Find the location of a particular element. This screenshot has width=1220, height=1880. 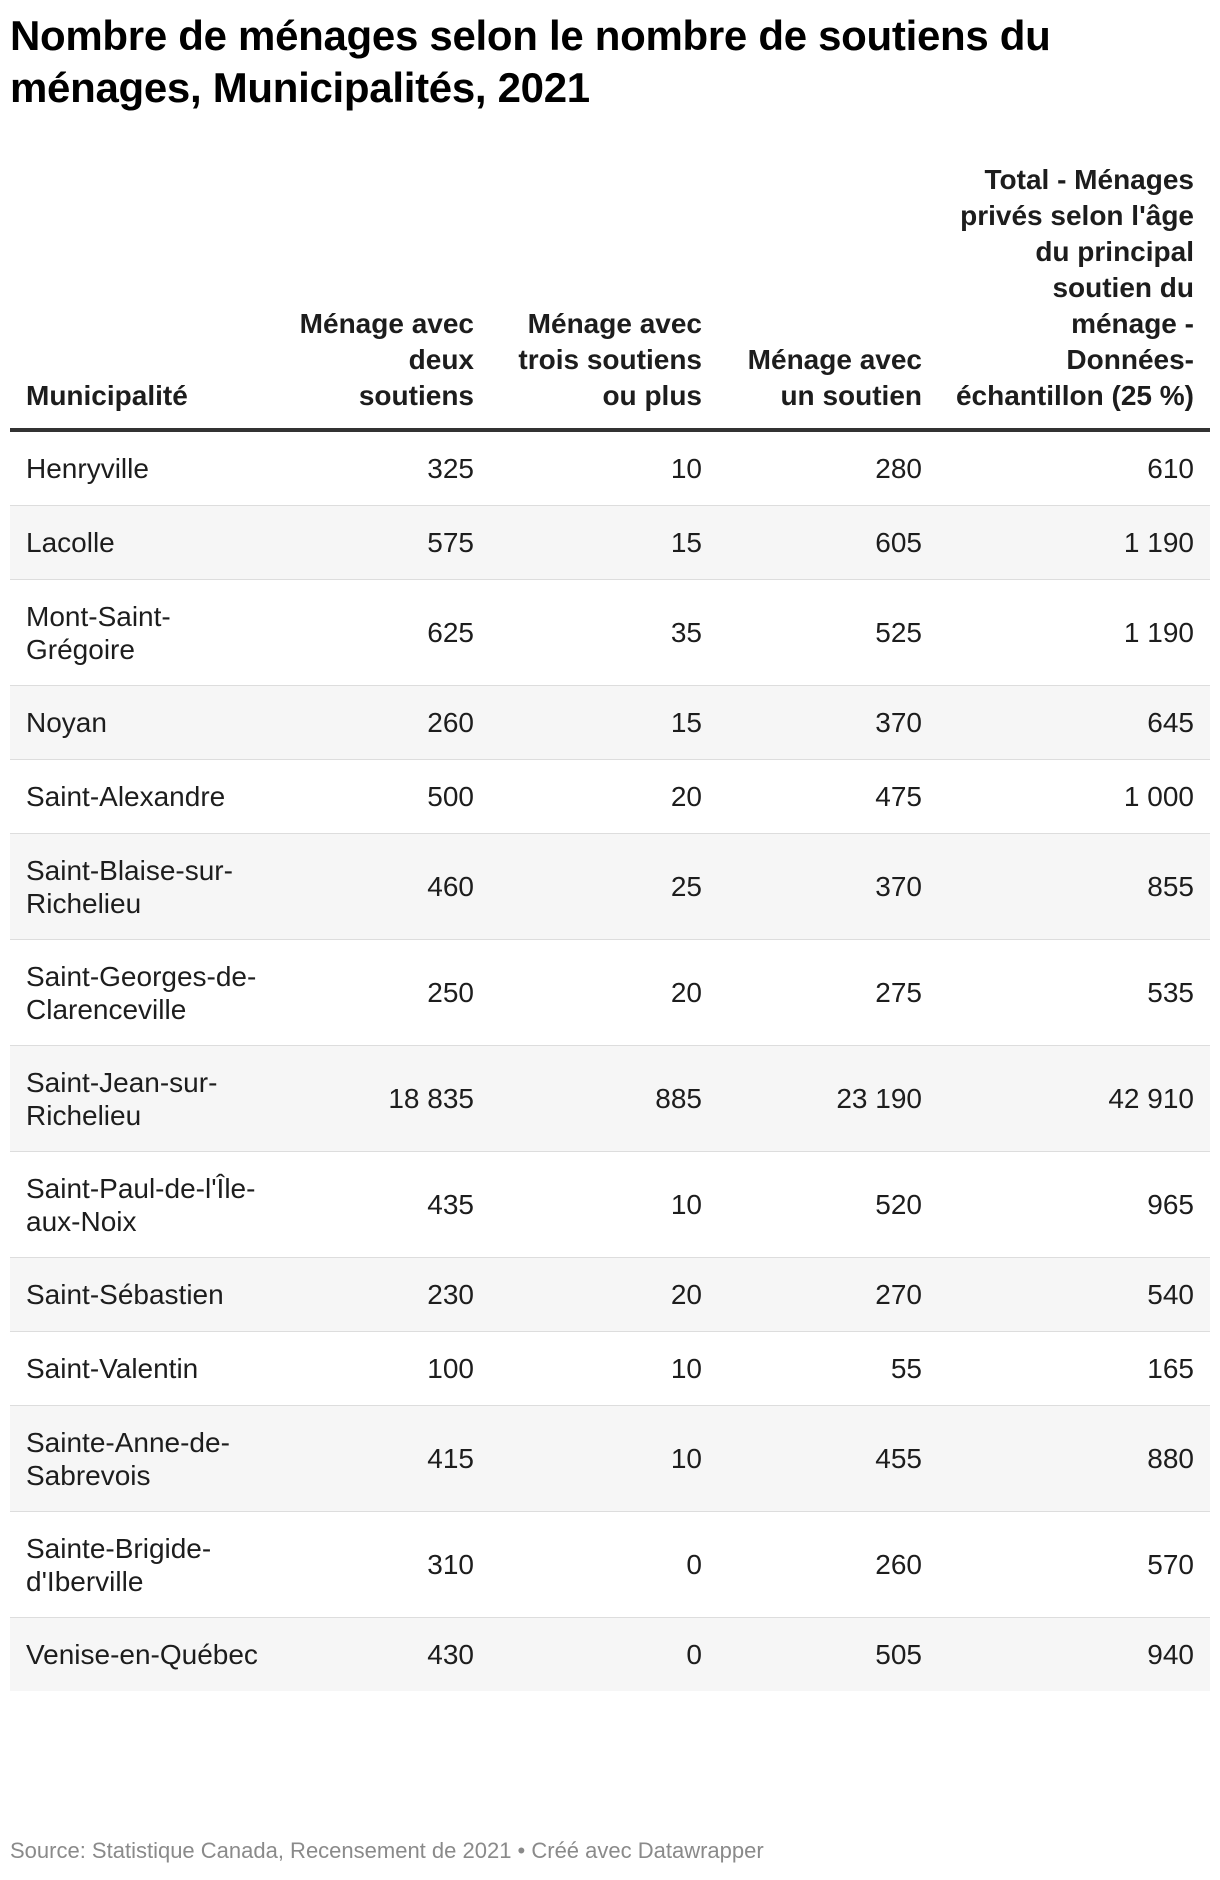

un-soutien-cell: 525 is located at coordinates (828, 632).